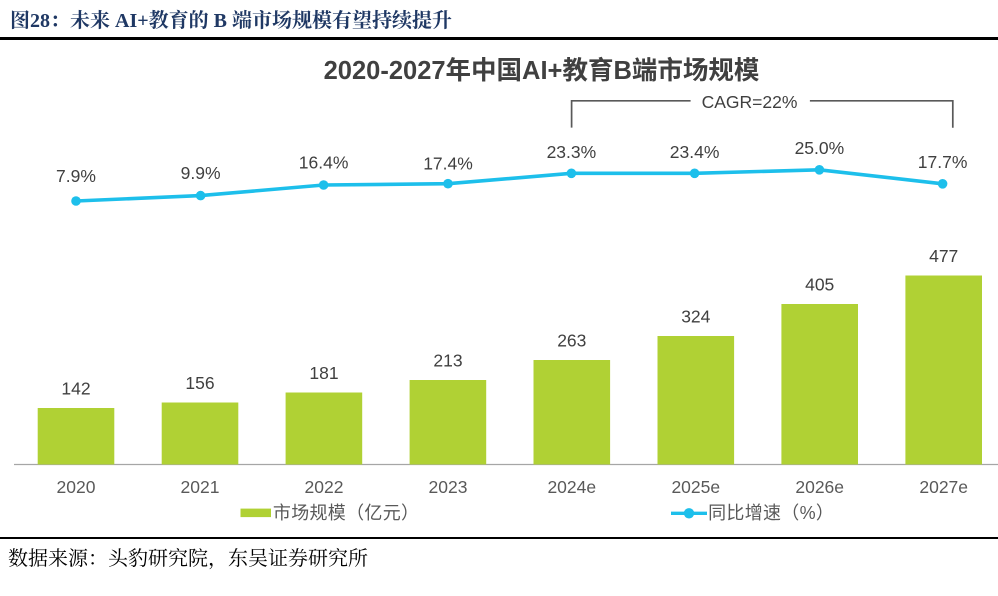 This screenshot has width=998, height=596. I want to click on svg-text: 2027e, so click(943, 487).